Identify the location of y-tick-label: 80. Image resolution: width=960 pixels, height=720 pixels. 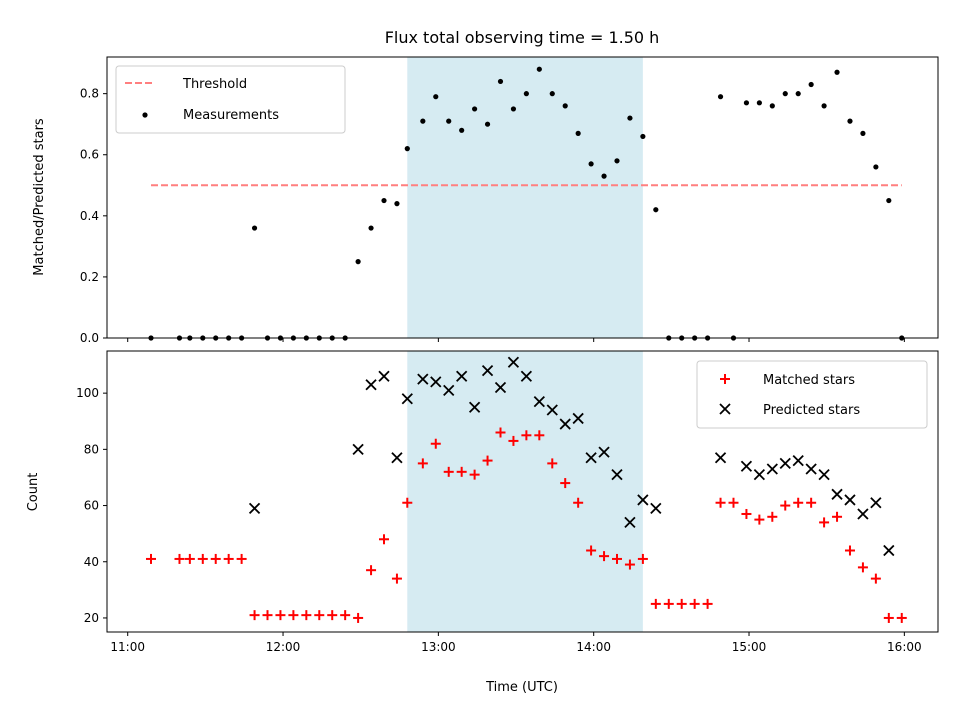
(91, 449).